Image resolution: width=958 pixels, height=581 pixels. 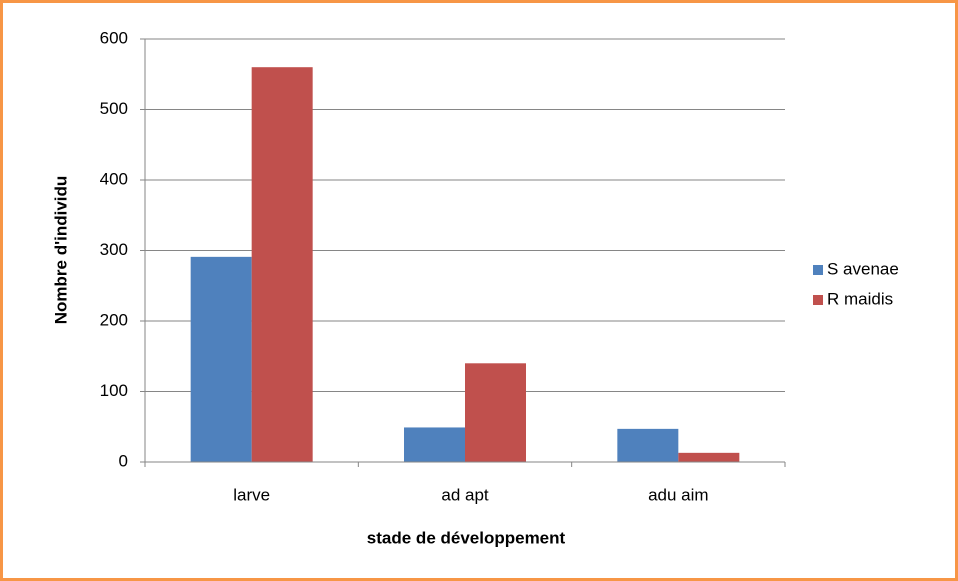 I want to click on legend-label: S avenae, so click(x=863, y=268).